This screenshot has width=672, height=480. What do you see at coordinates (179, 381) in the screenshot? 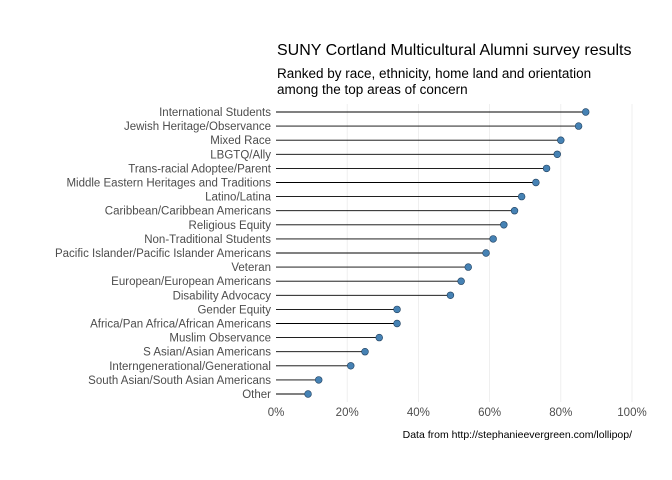
I see `y-category-label: South Asian/South Asian Americans` at bounding box center [179, 381].